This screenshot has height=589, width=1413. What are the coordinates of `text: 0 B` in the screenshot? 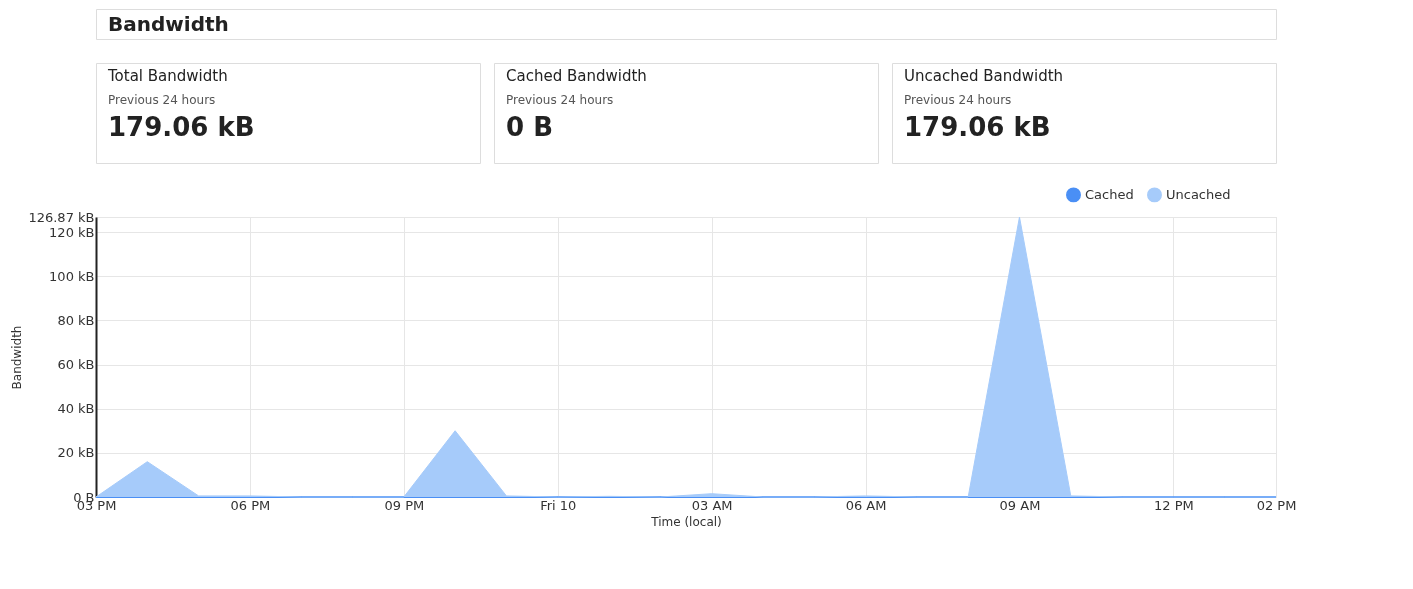 It's located at (529, 127).